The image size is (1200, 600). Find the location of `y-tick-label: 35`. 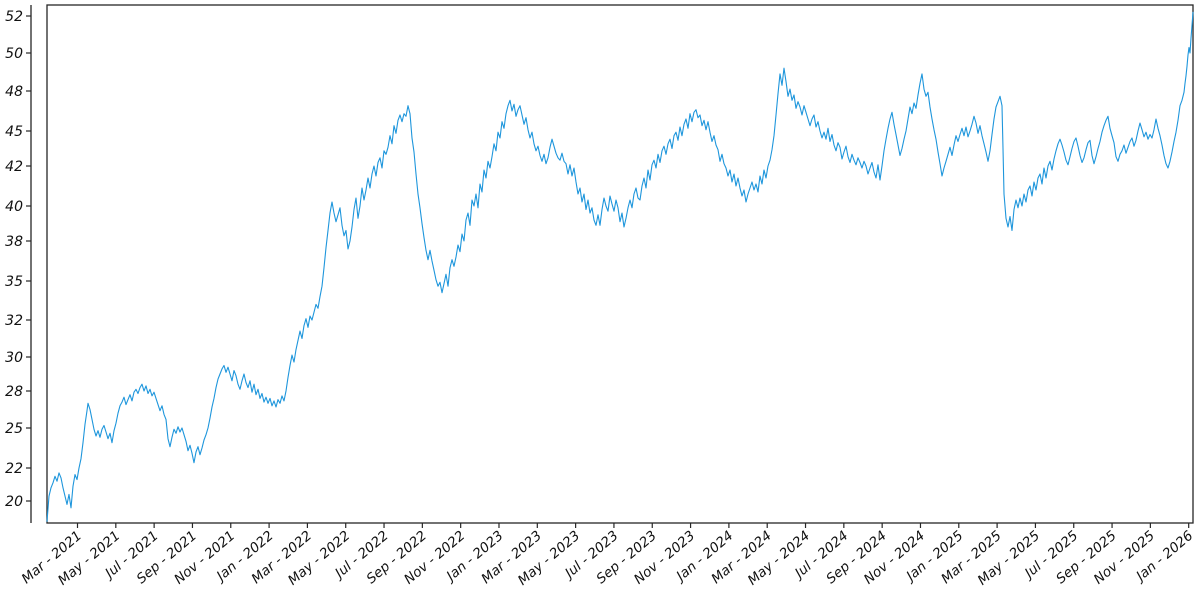

y-tick-label: 35 is located at coordinates (14, 282).